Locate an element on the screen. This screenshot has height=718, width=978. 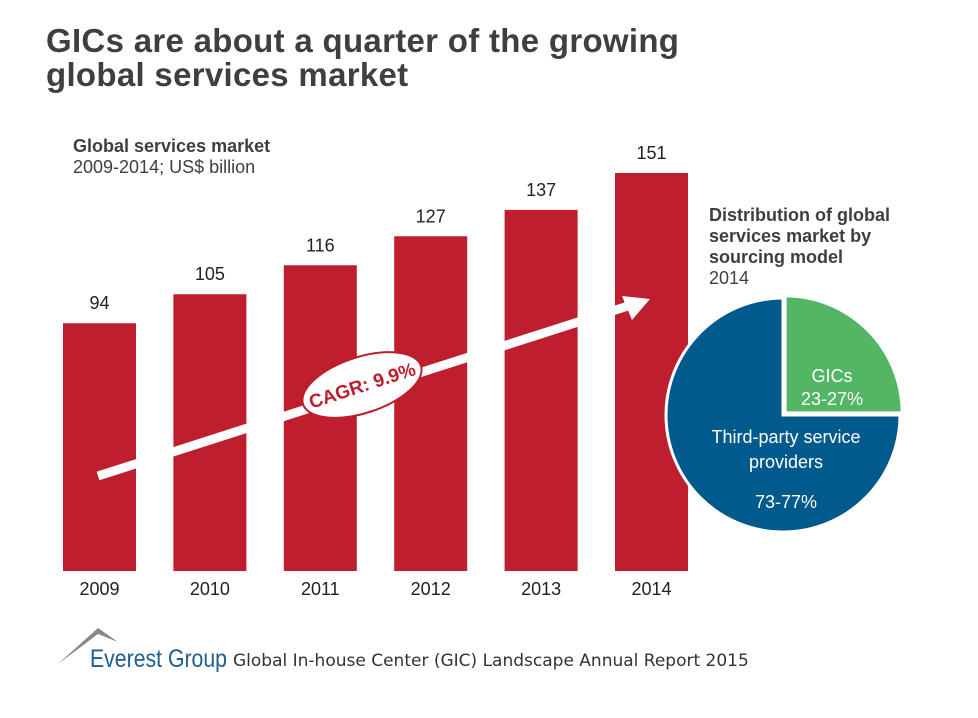
pie-label: Third-party service is located at coordinates (785, 437).